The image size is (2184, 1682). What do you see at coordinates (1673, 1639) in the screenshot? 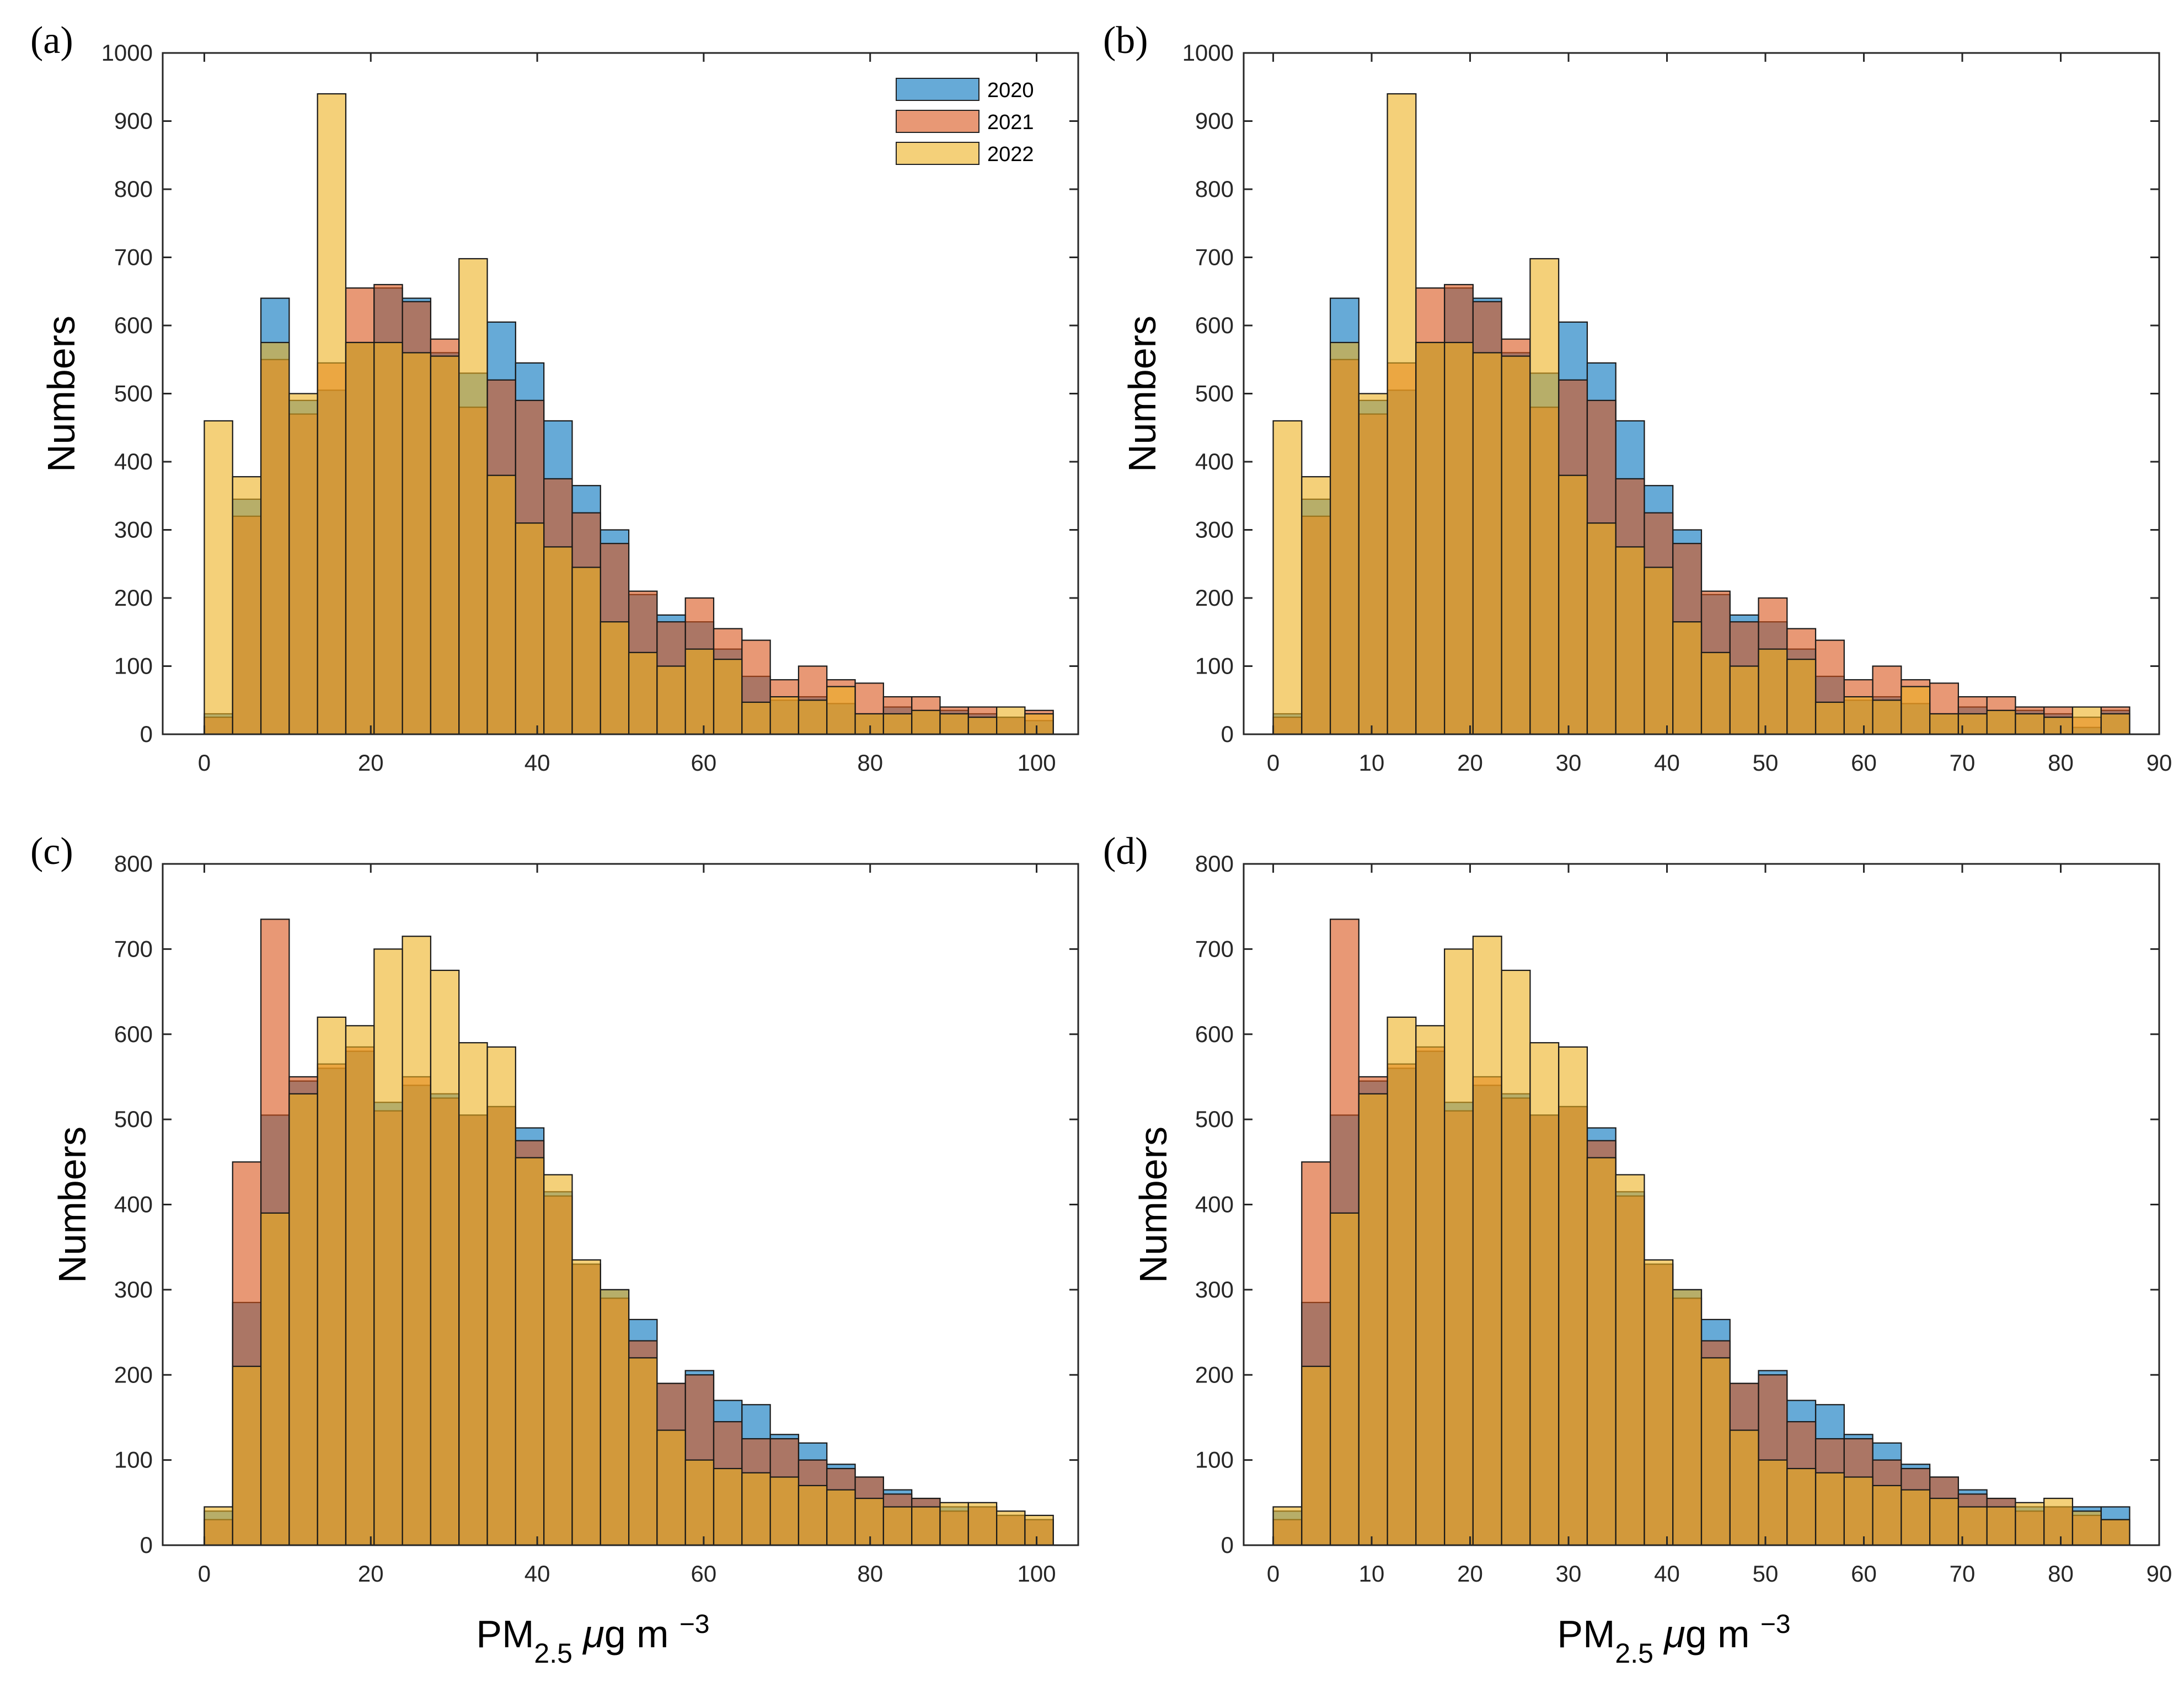
I see `panel-d-xlabel: PM2.5 μg m −3` at bounding box center [1673, 1639].